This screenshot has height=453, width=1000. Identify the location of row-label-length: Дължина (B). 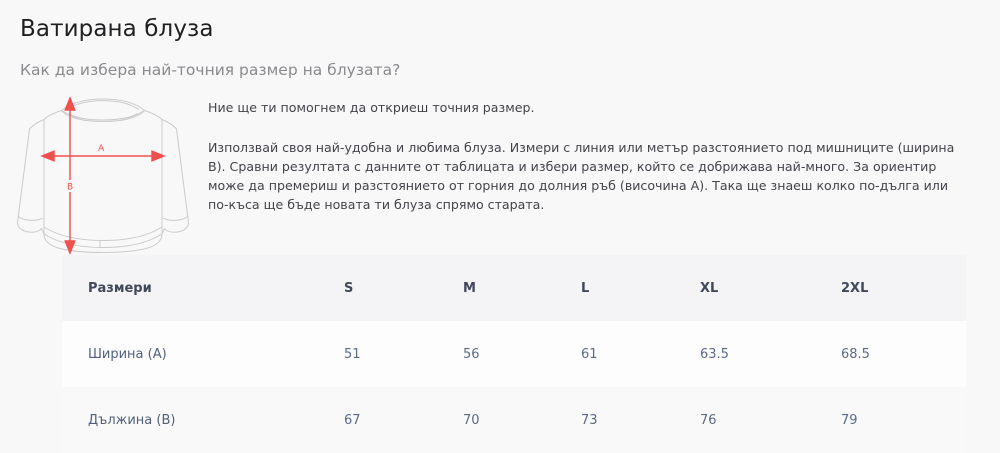
(132, 420).